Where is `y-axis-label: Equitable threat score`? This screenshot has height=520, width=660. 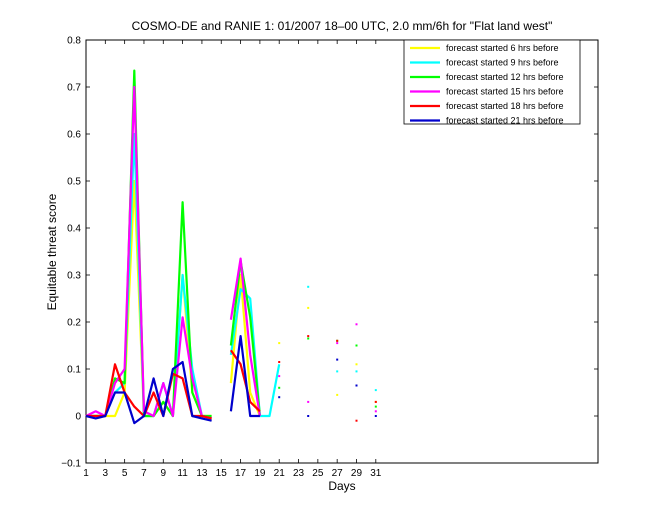
y-axis-label: Equitable threat score is located at coordinates (52, 251).